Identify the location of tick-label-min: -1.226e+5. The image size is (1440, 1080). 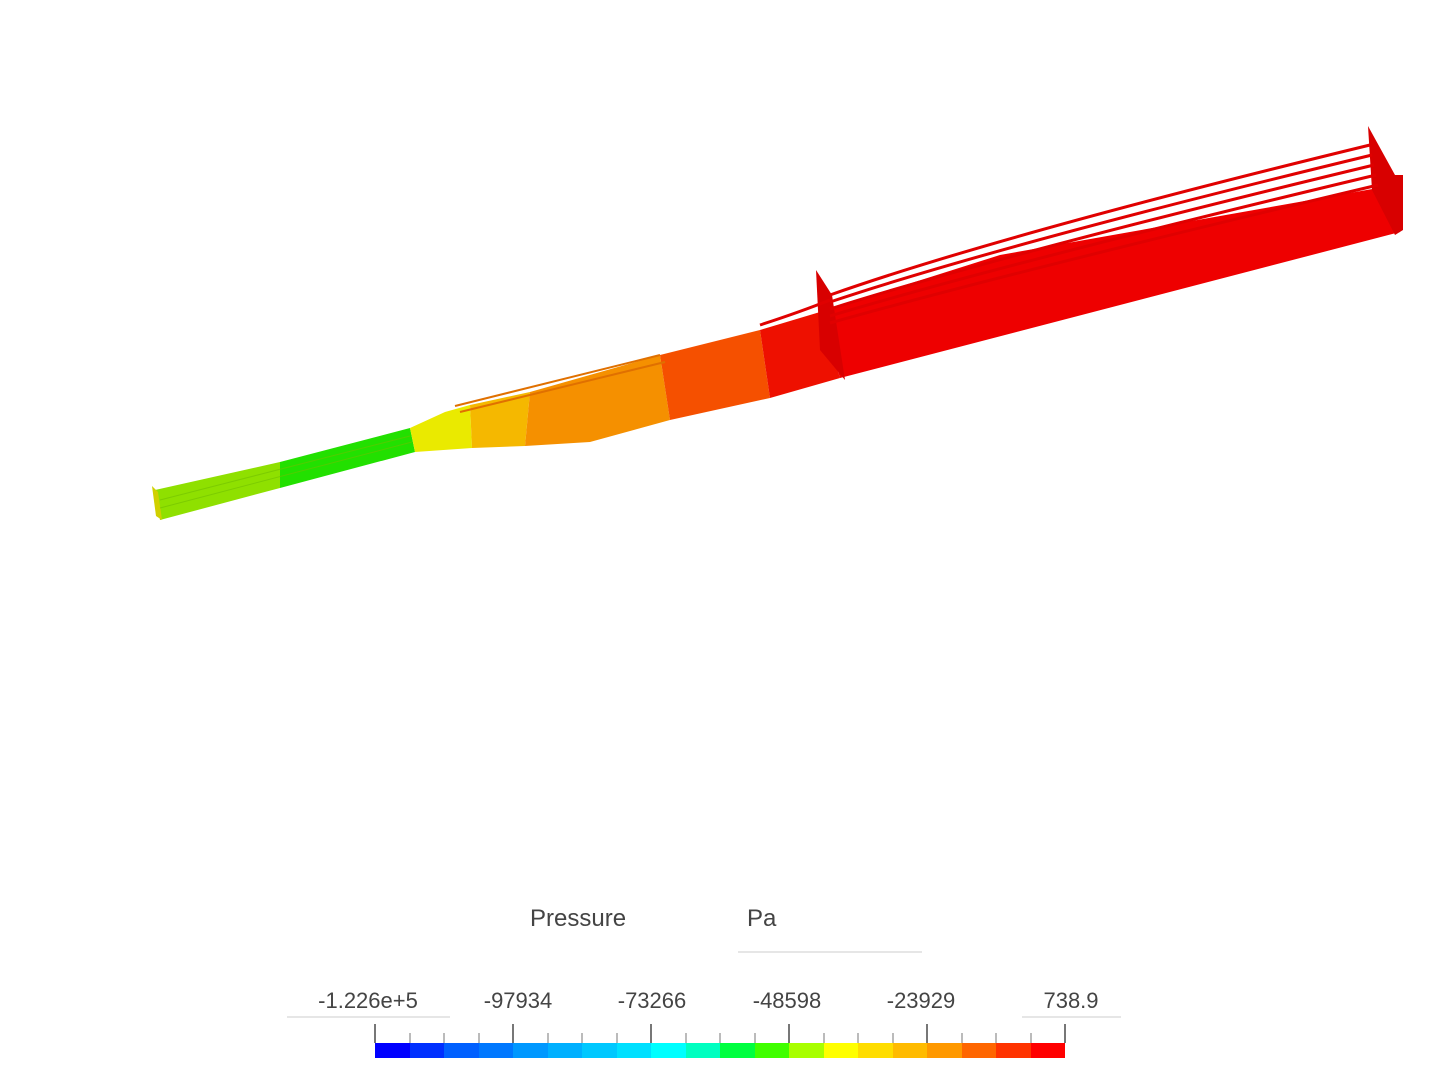
(368, 1000).